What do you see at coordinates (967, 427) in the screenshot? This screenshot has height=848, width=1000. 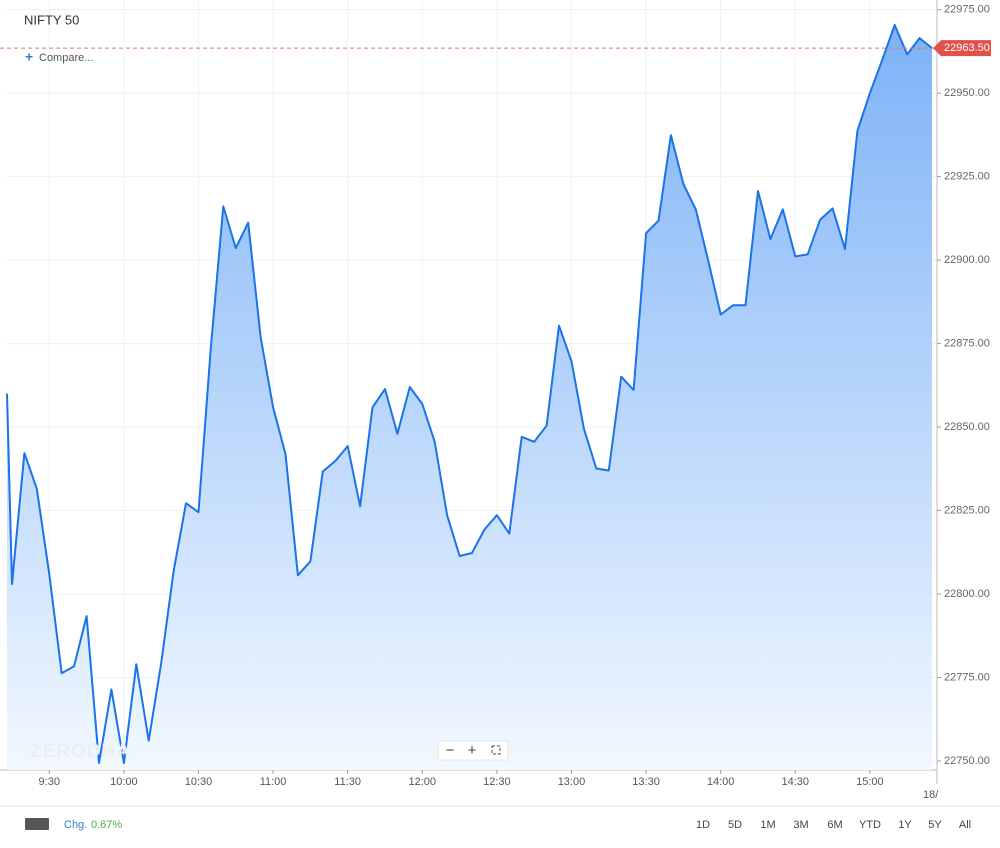 I see `y-tick-label: 22850.00` at bounding box center [967, 427].